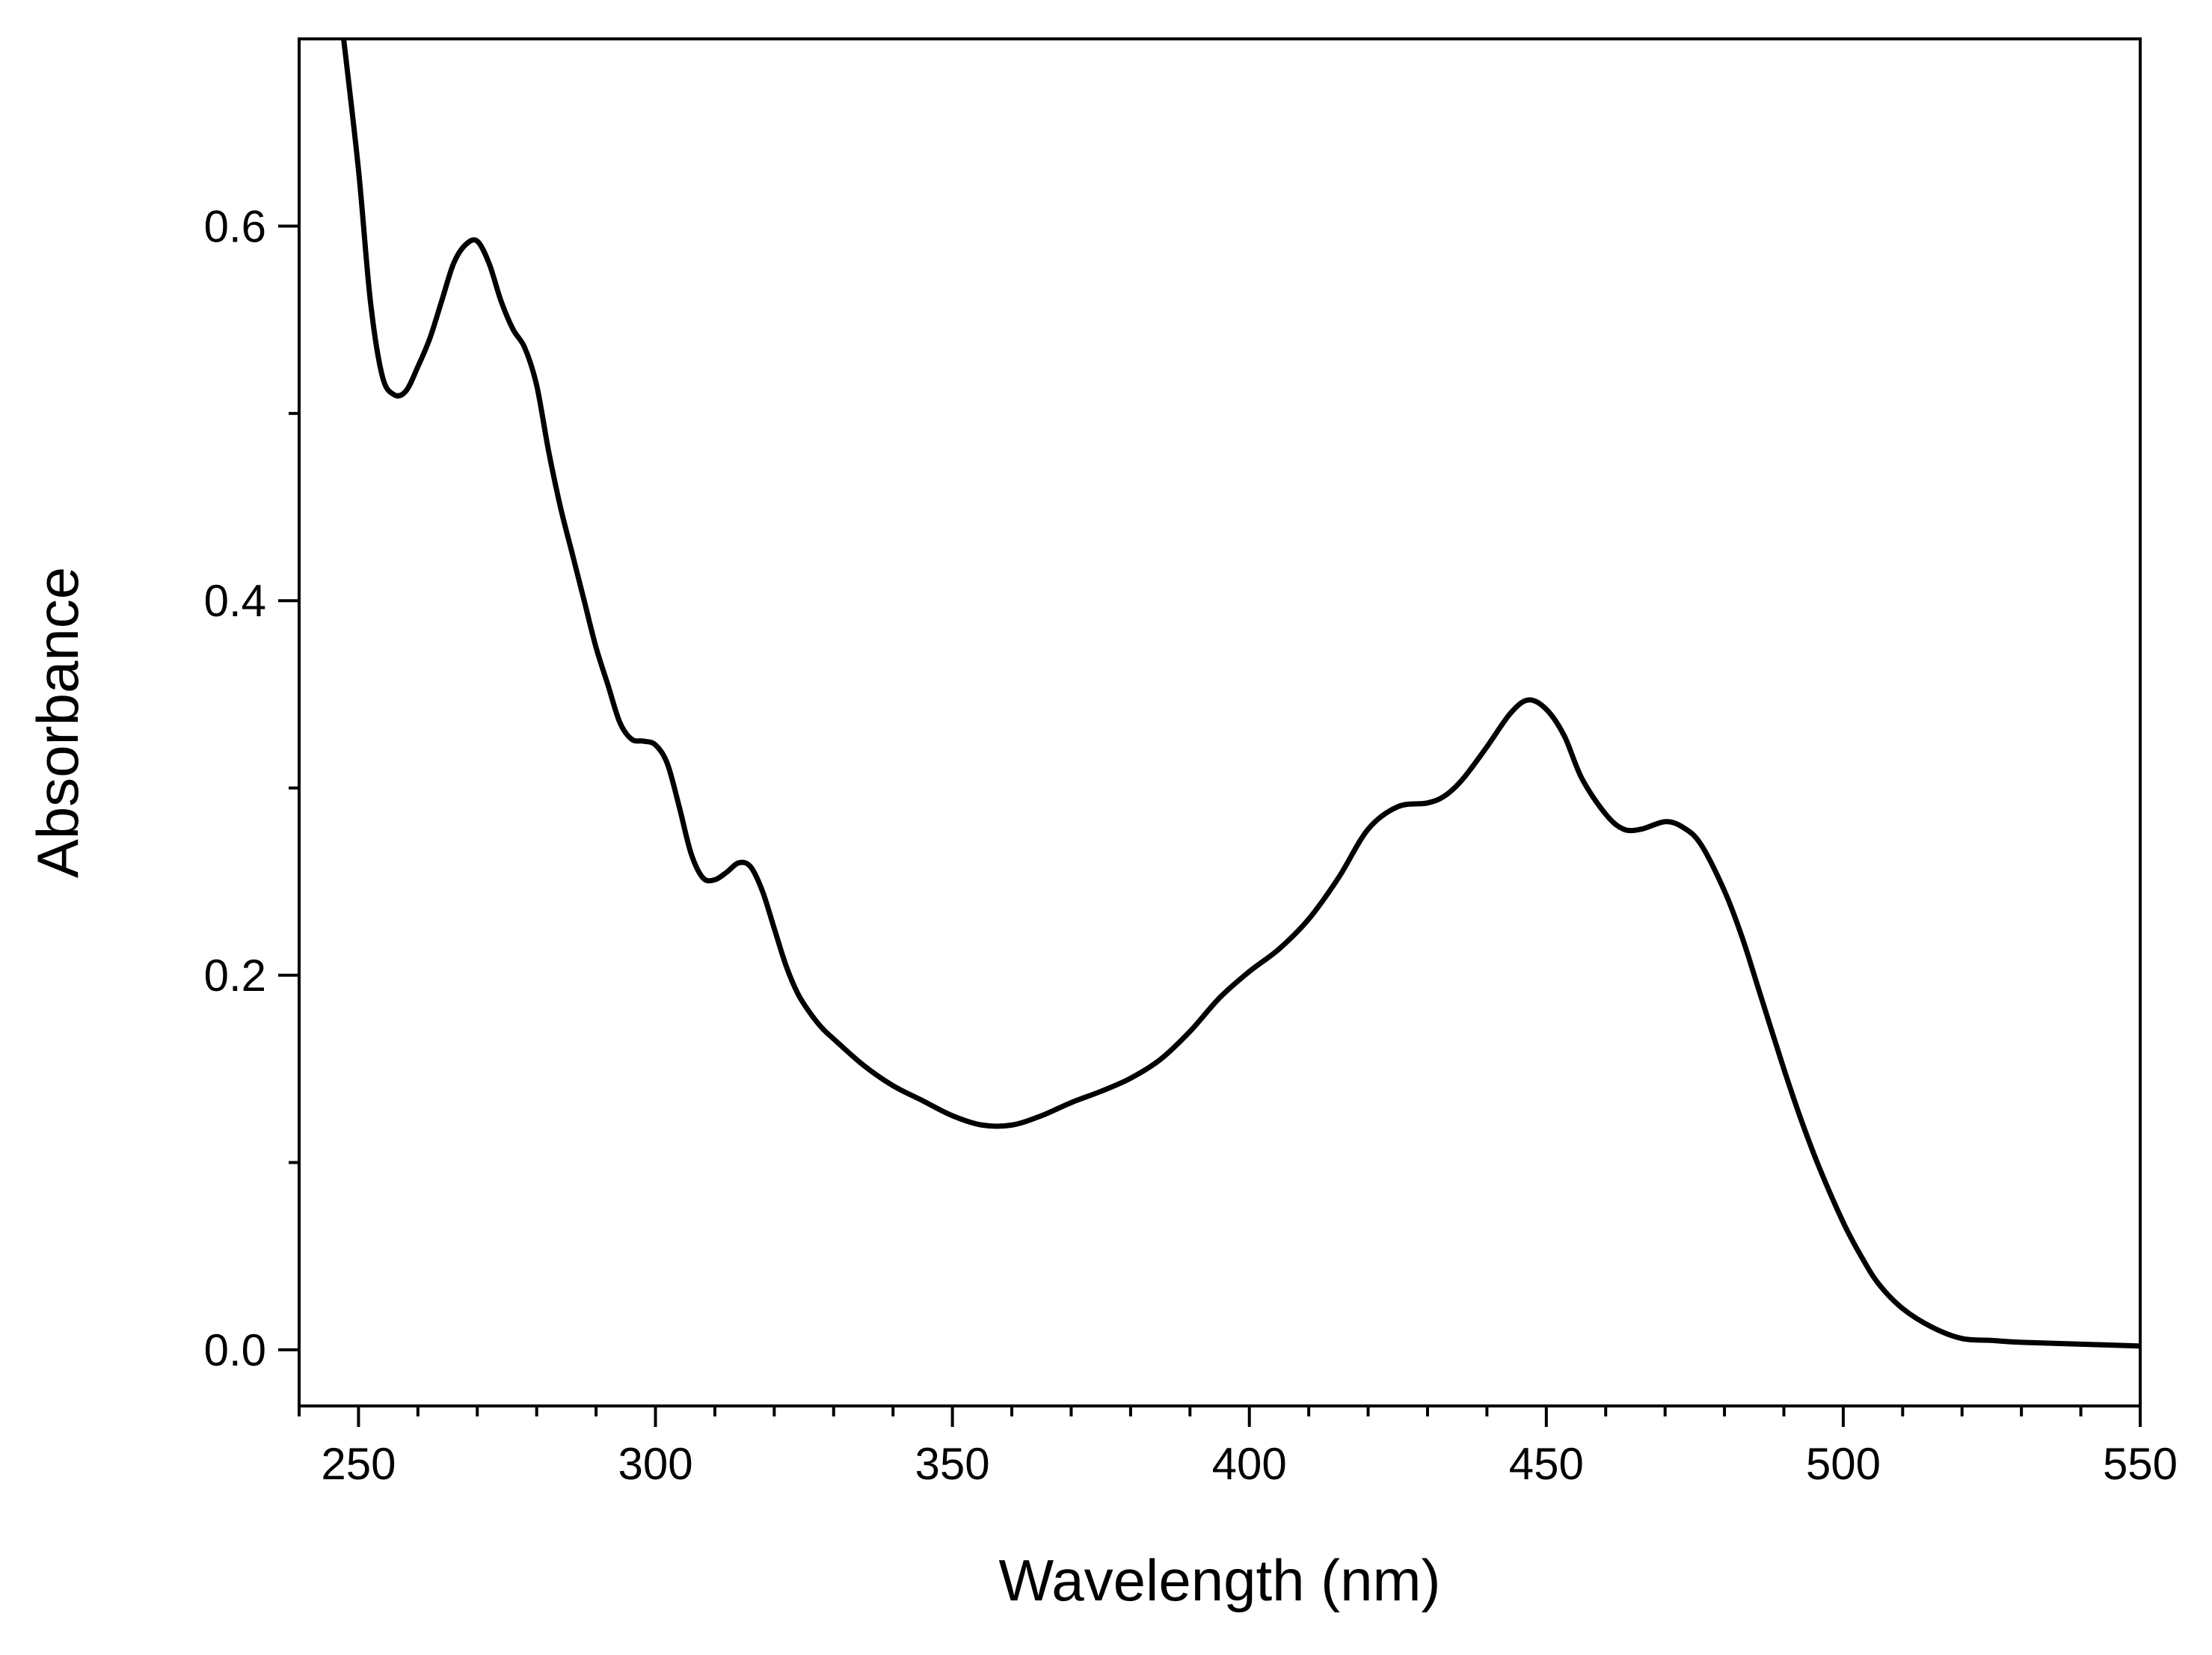 The image size is (2212, 1655). What do you see at coordinates (235, 601) in the screenshot?
I see `y-tick-label: 0.4` at bounding box center [235, 601].